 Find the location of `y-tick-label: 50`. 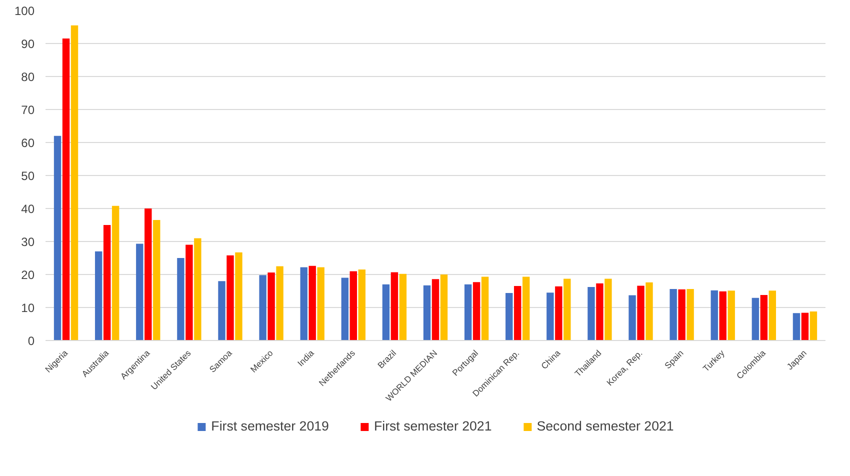

y-tick-label: 50 is located at coordinates (28, 176).